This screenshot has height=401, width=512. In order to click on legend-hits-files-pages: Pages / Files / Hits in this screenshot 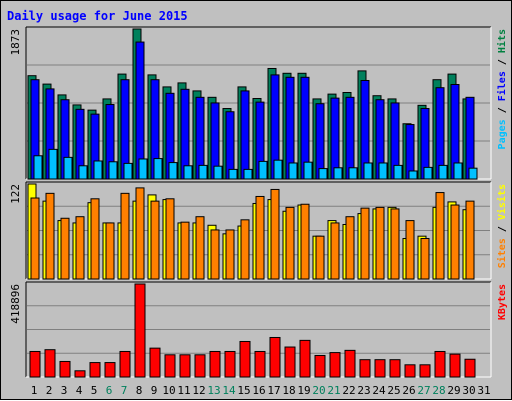, I will do `click(502, 89)`.